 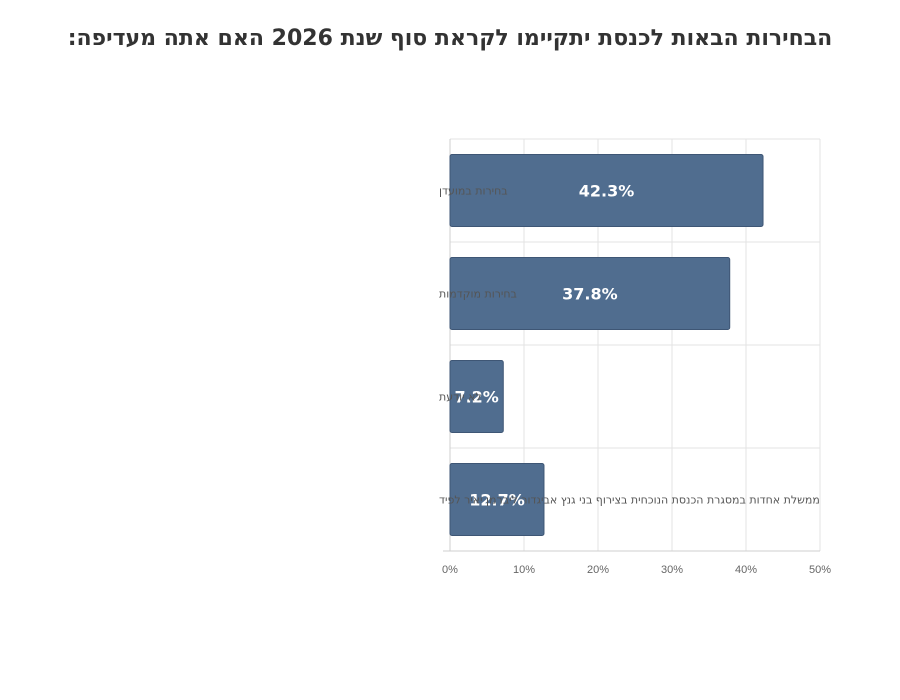 What do you see at coordinates (473, 191) in the screenshot?
I see `category-label: בחירות במועדן` at bounding box center [473, 191].